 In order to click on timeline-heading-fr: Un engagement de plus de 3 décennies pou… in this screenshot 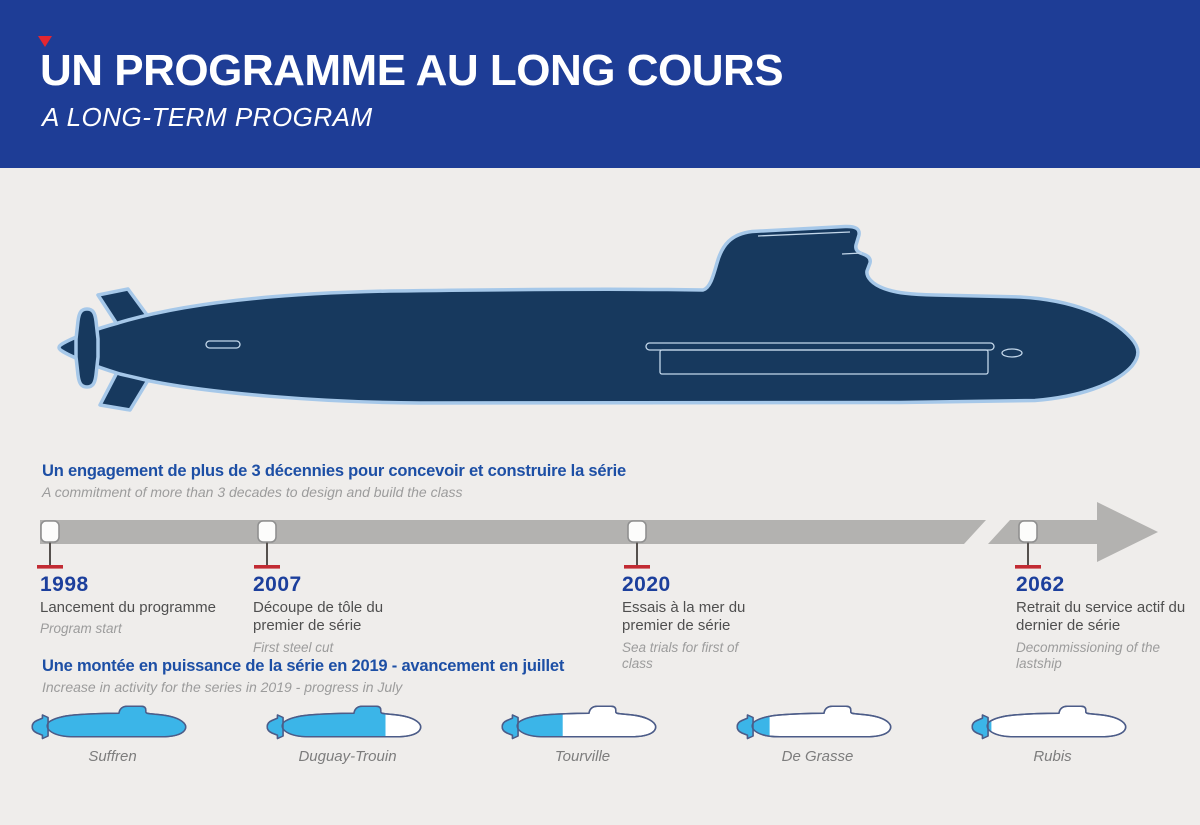, I will do `click(334, 471)`.